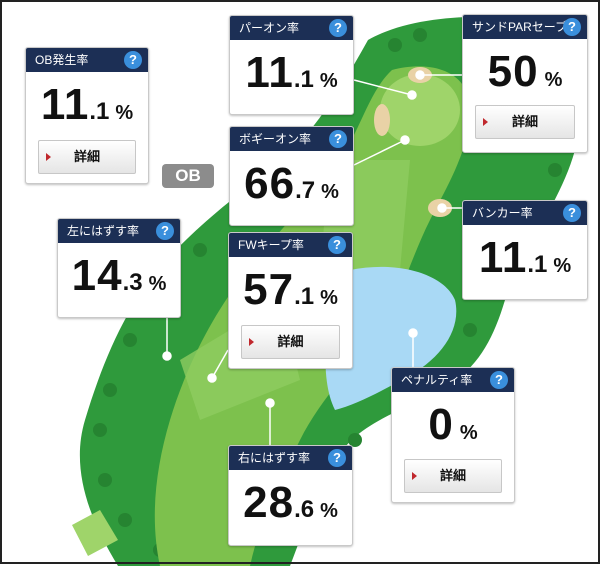 This screenshot has width=604, height=568. Describe the element at coordinates (132, 282) in the screenshot. I see `value-decimal: .3` at that location.